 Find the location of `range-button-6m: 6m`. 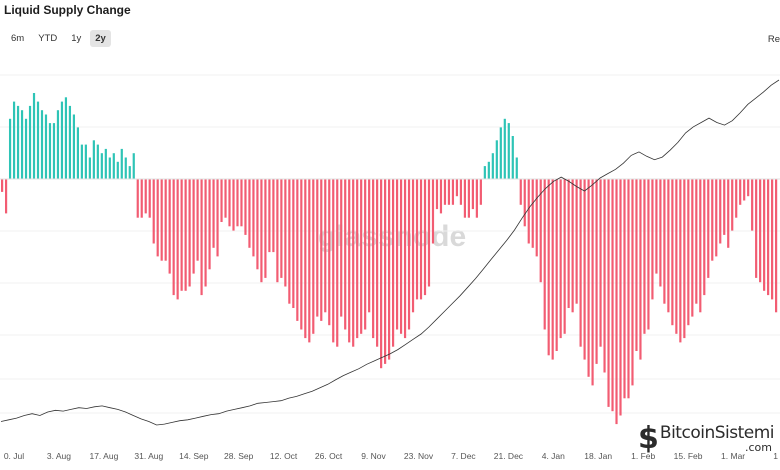

range-button-6m: 6m is located at coordinates (18, 38).